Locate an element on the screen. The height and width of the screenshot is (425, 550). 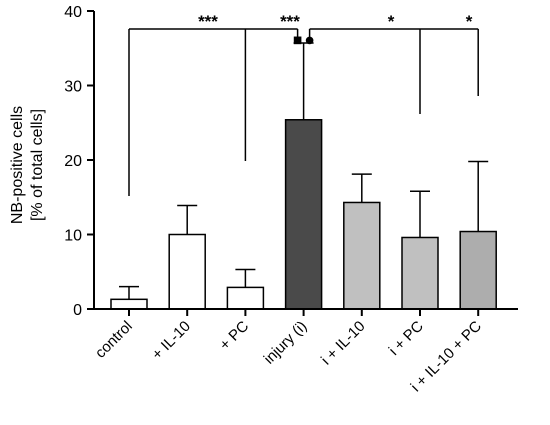
y-axis-label-line2: [% of total cells] is located at coordinates (37, 165).